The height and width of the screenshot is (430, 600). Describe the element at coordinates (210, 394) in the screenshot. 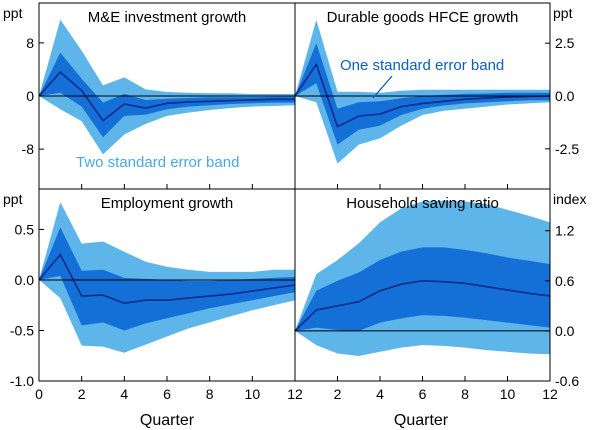

I see `x-tick-label-0-4: 8` at that location.